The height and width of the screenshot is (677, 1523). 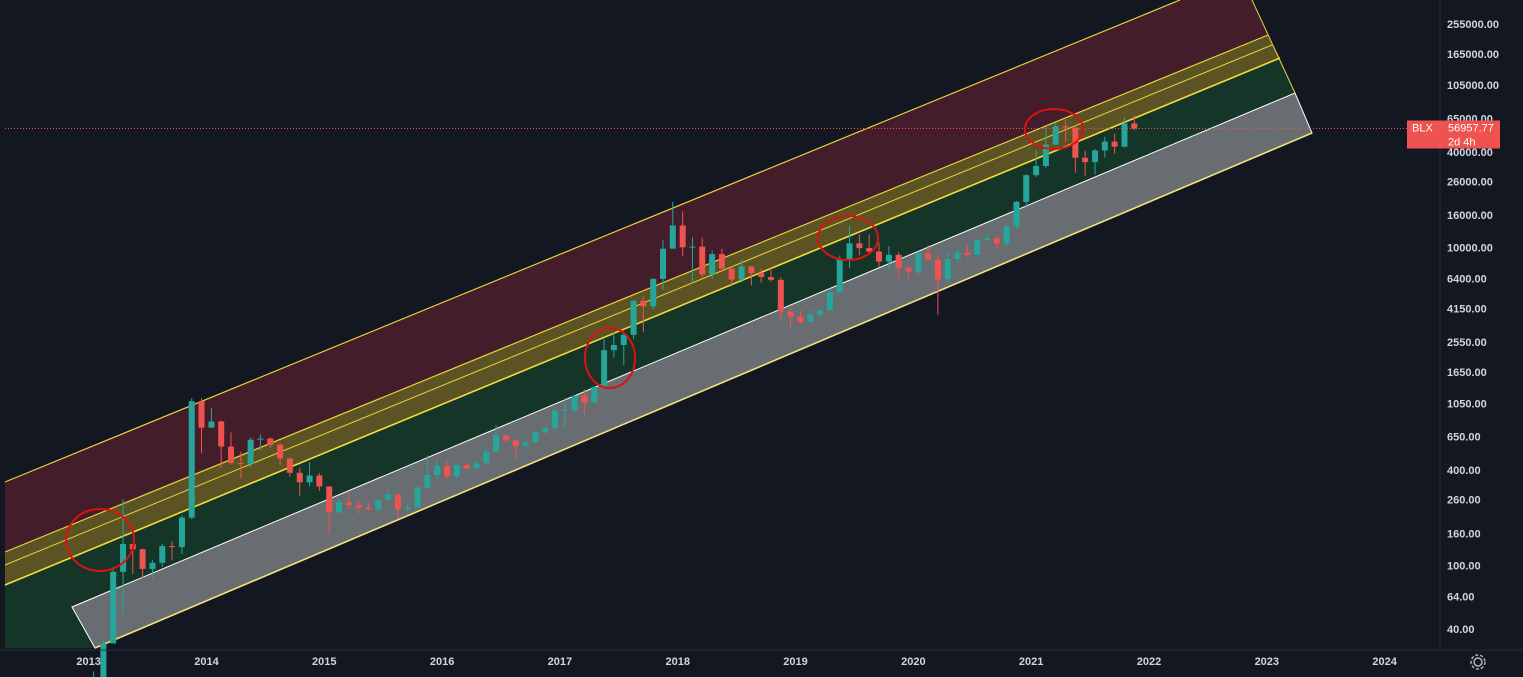 I want to click on y-tick-label: 40.00, so click(x=1461, y=630).